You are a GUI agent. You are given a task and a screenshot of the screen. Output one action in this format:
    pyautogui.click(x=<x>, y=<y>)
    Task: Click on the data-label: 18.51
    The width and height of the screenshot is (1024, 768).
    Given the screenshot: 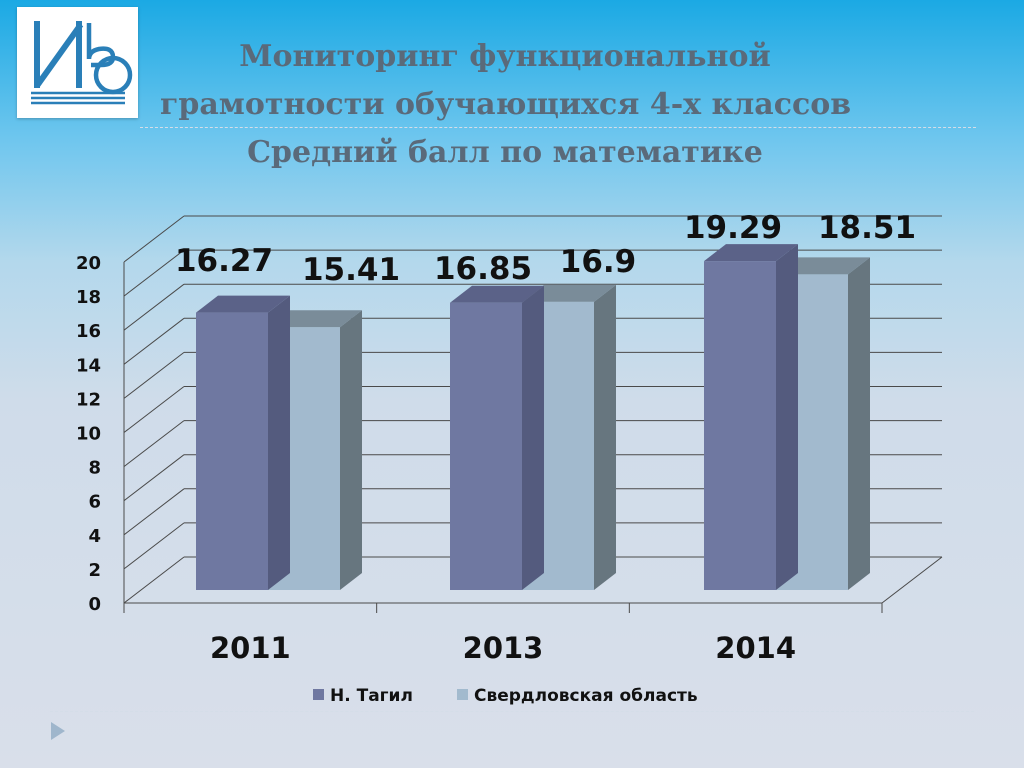 What is the action you would take?
    pyautogui.click(x=867, y=228)
    